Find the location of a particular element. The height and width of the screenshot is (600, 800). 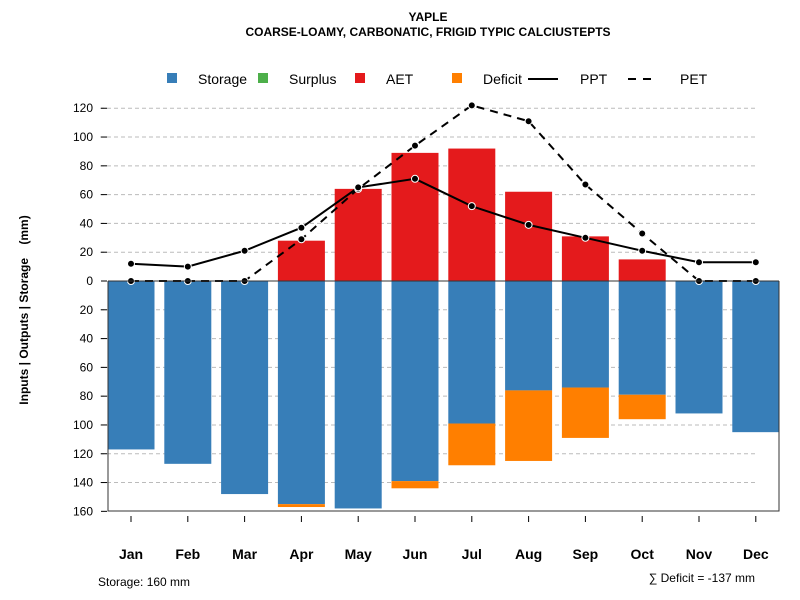

x-tick-label: Oct is located at coordinates (643, 554).